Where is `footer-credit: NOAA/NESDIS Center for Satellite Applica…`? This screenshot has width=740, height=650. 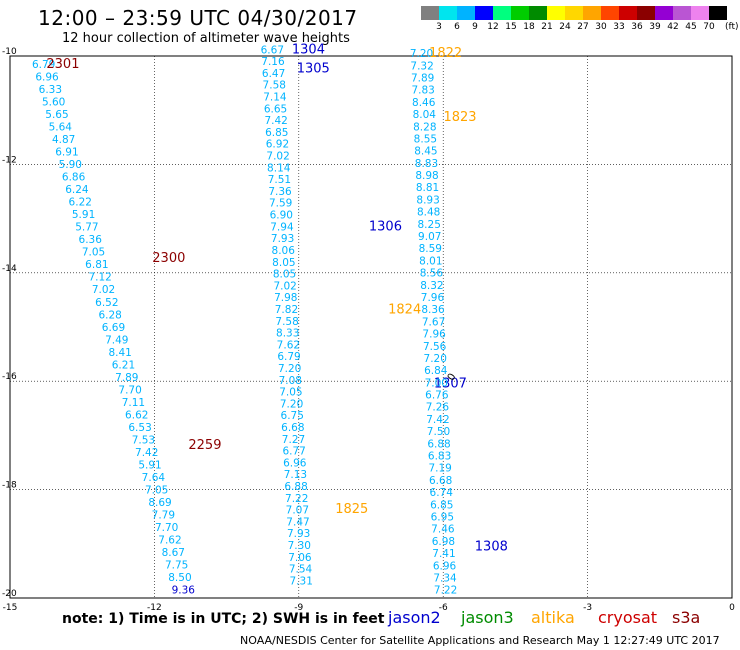 footer-credit: NOAA/NESDIS Center for Satellite Applica… is located at coordinates (480, 640).